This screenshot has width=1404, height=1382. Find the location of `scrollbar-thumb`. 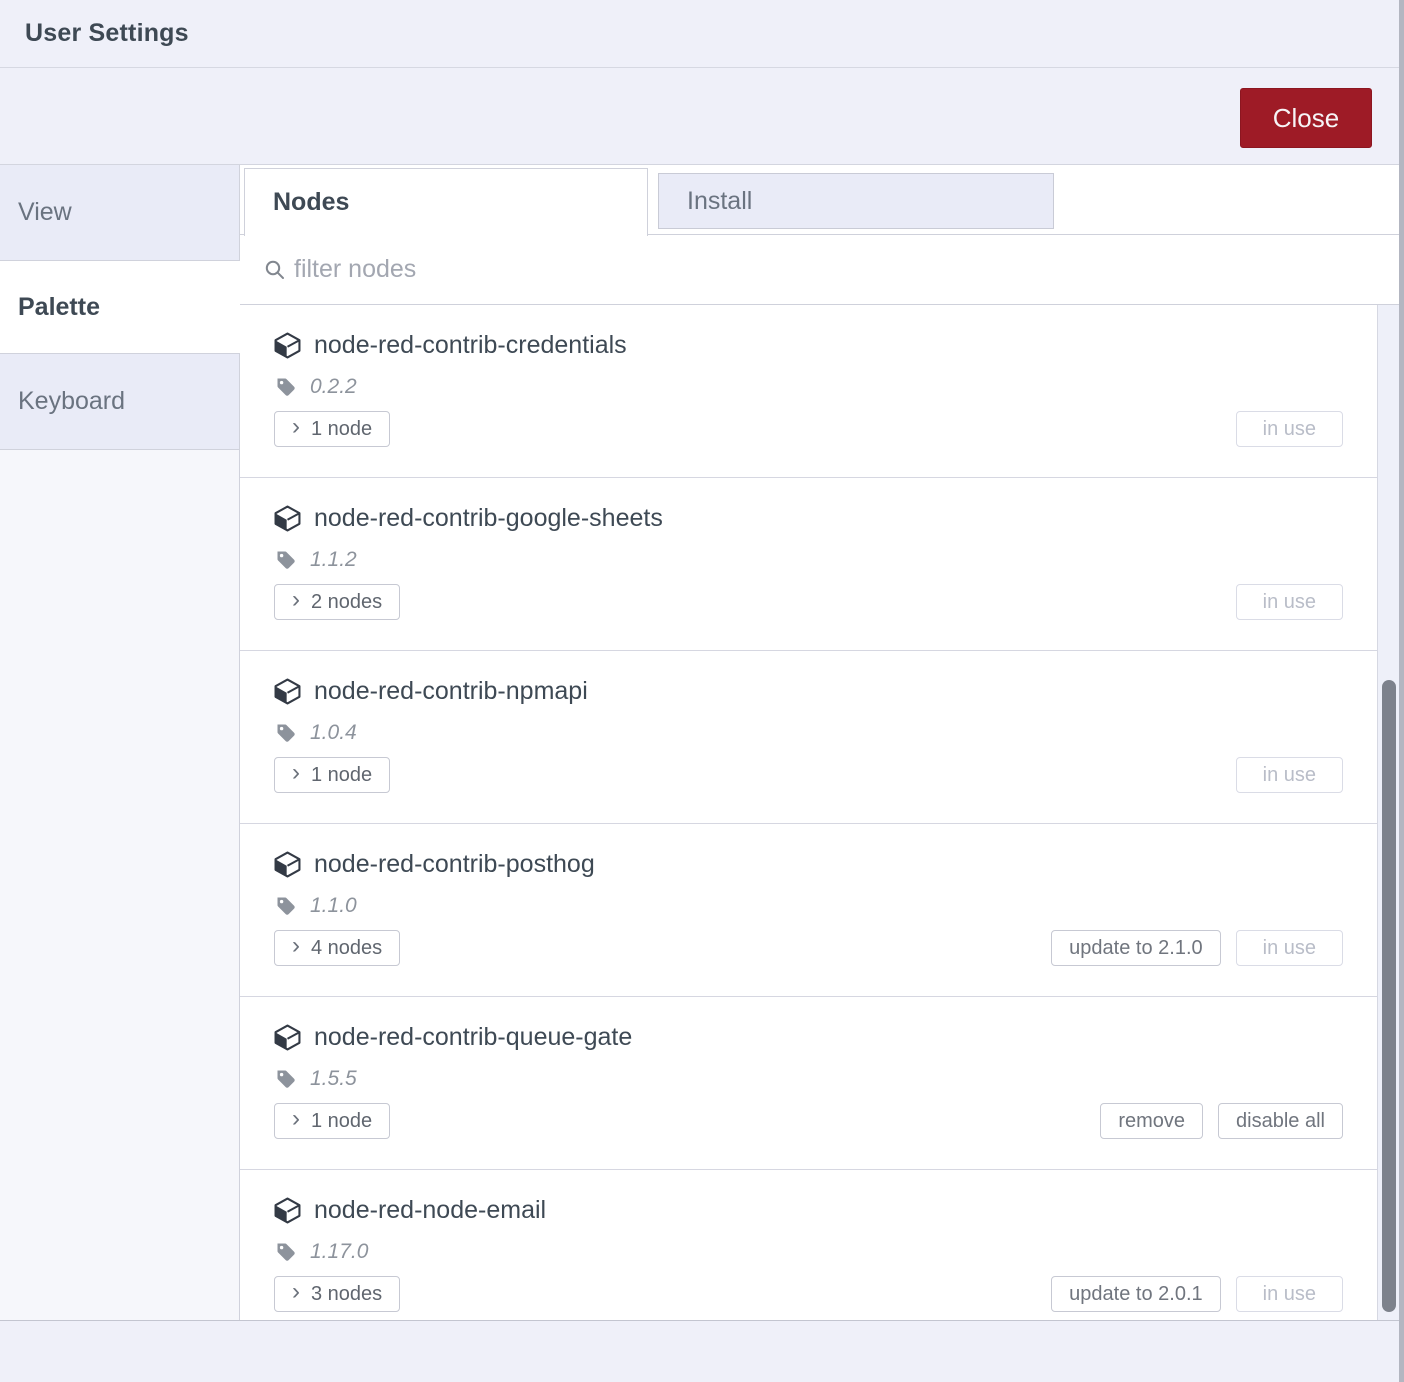

scrollbar-thumb is located at coordinates (1389, 996).